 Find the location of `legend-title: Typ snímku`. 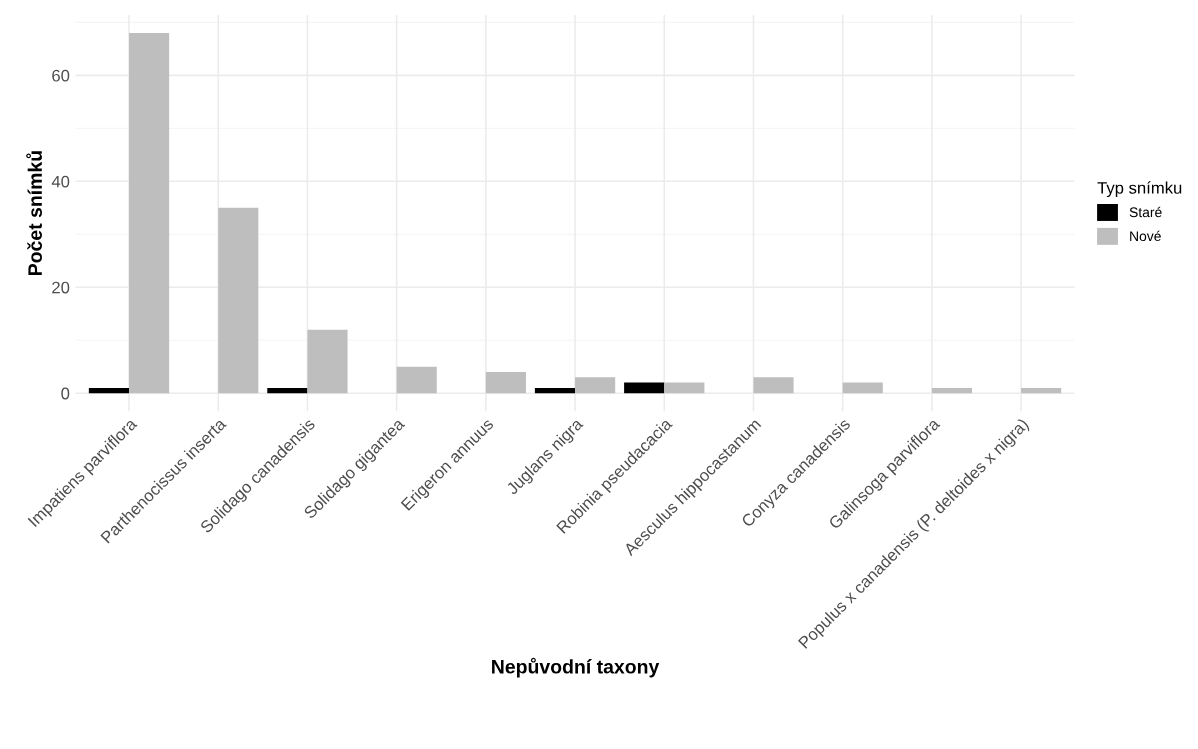

legend-title: Typ snímku is located at coordinates (1139, 189).